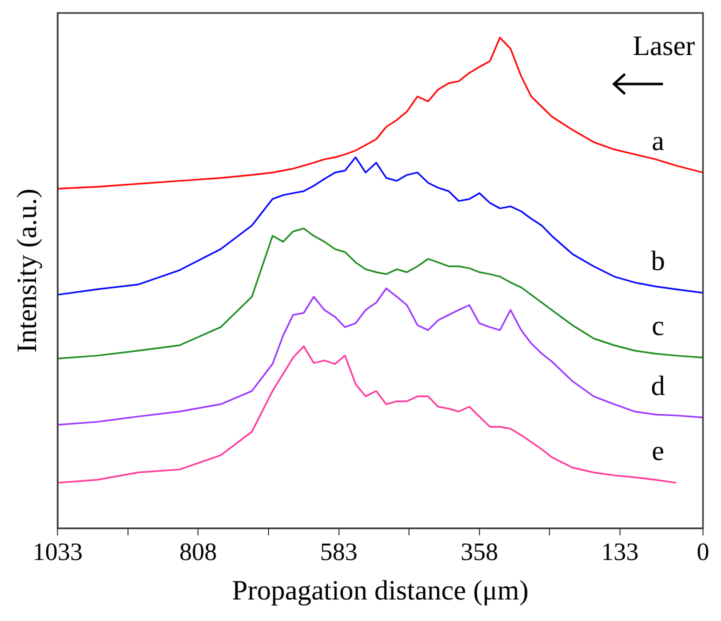  I want to click on x-tick-label: 808, so click(198, 552).